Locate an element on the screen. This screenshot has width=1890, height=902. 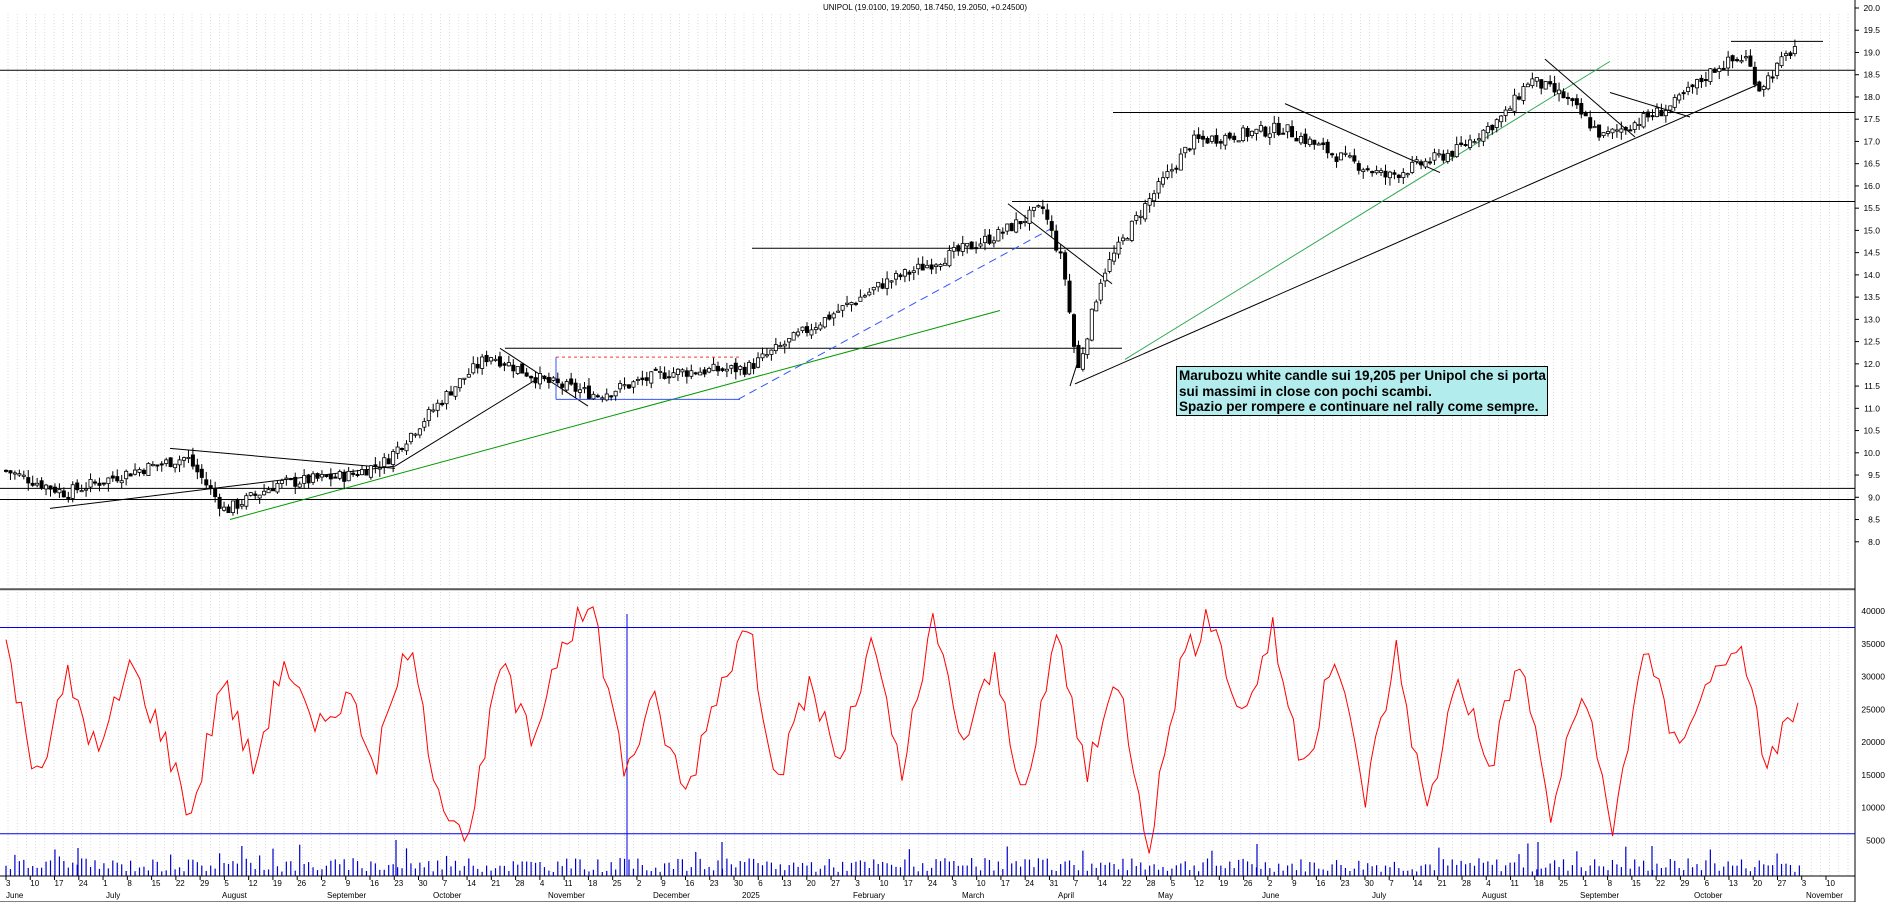
x-day-label: 27 is located at coordinates (1781, 883).